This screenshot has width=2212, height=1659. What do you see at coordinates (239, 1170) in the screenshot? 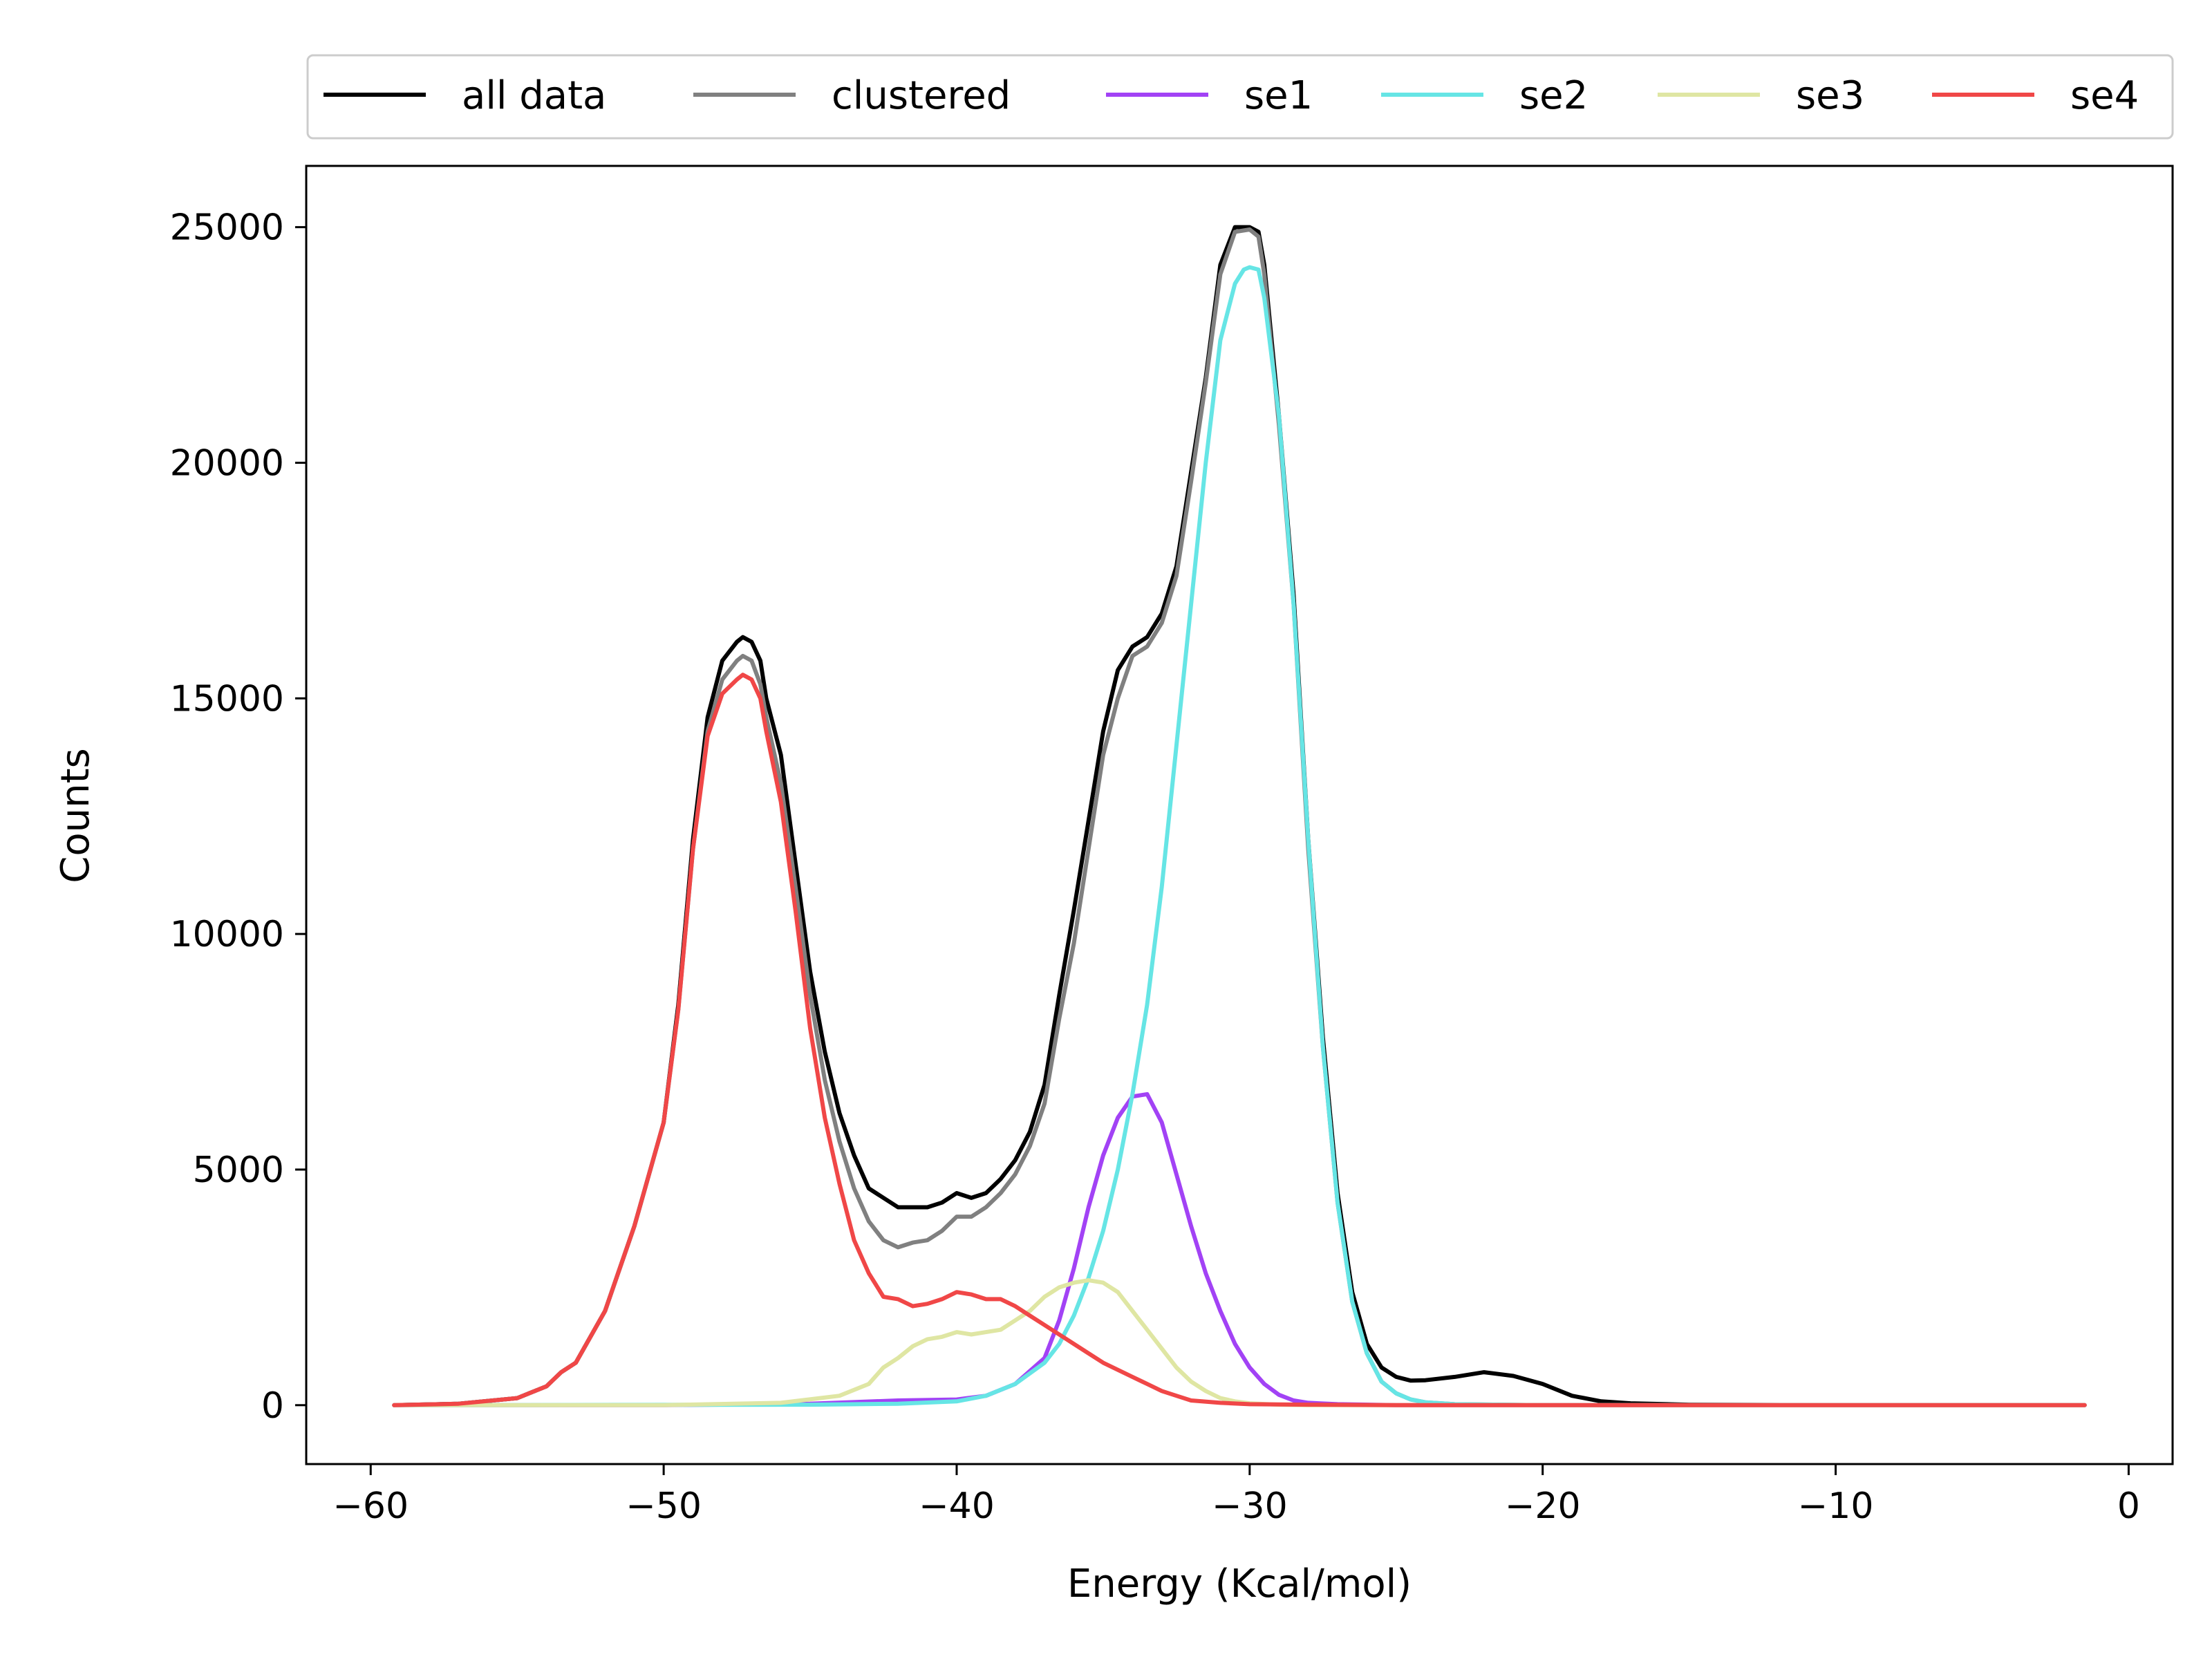
I see `y-tick-label: 5000` at bounding box center [239, 1170].